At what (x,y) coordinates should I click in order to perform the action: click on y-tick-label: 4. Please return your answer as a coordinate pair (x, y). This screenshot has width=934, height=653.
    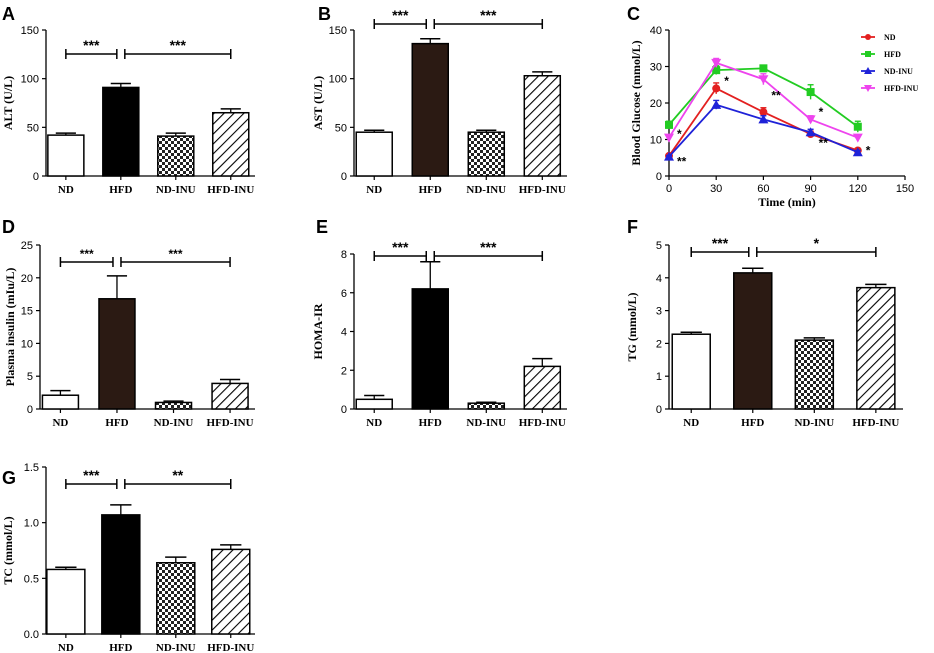
    Looking at the image, I should click on (344, 333).